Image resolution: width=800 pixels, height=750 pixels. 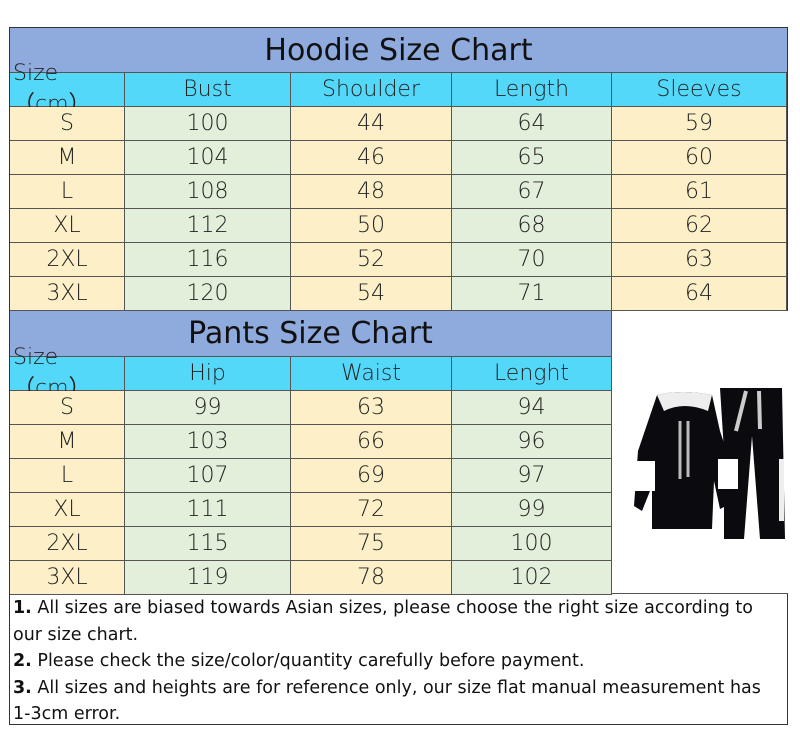 What do you see at coordinates (532, 294) in the screenshot?
I see `measurement-cell: 71` at bounding box center [532, 294].